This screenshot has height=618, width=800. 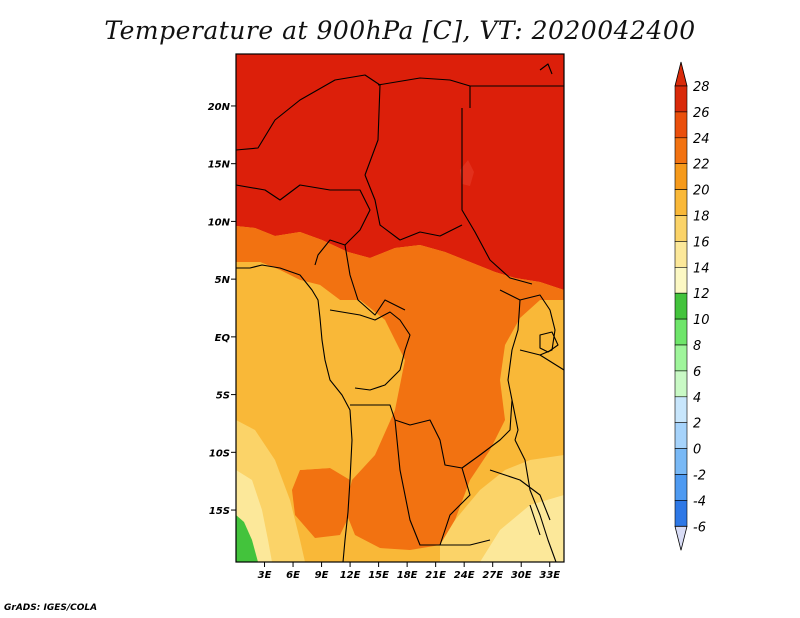 What do you see at coordinates (223, 280) in the screenshot?
I see `lat-tick-label: 5N` at bounding box center [223, 280].